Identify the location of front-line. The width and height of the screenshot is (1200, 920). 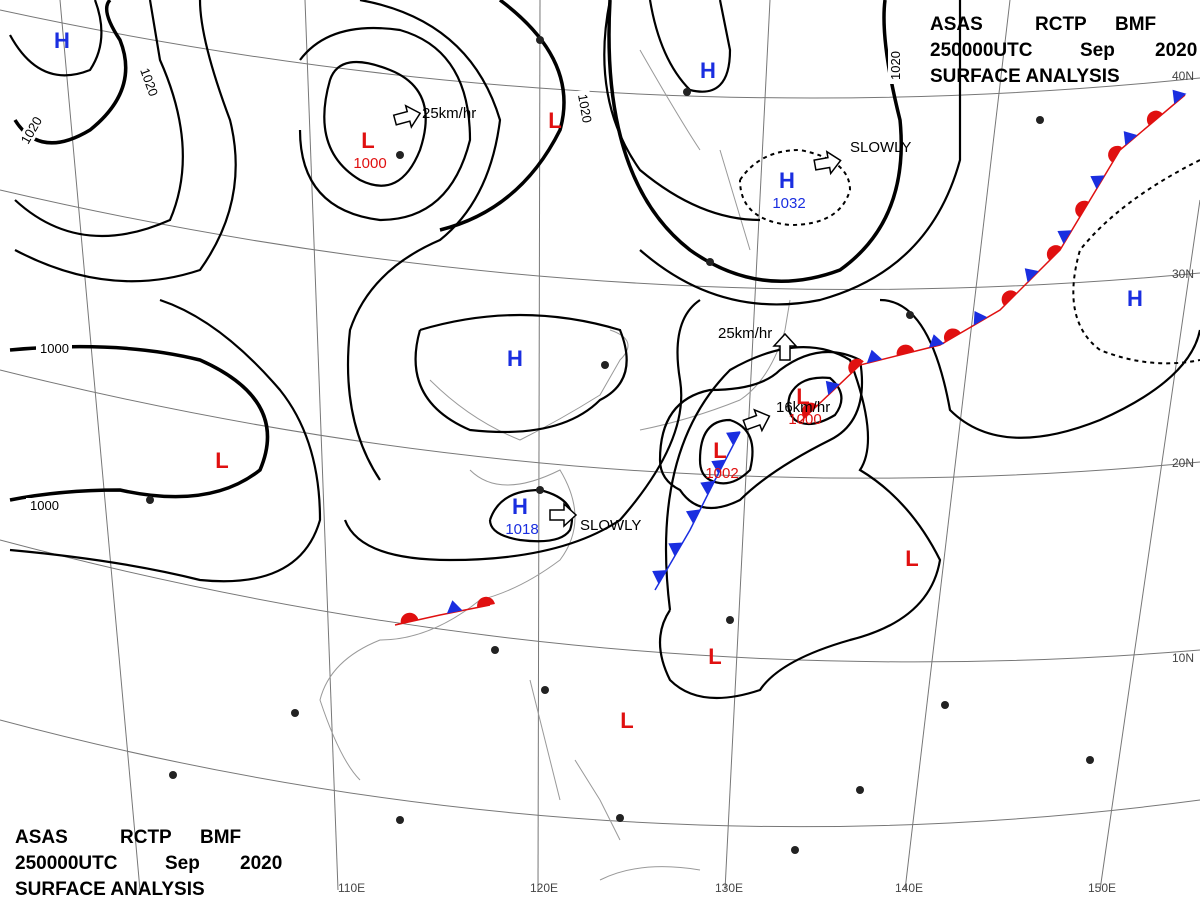
(442, 615).